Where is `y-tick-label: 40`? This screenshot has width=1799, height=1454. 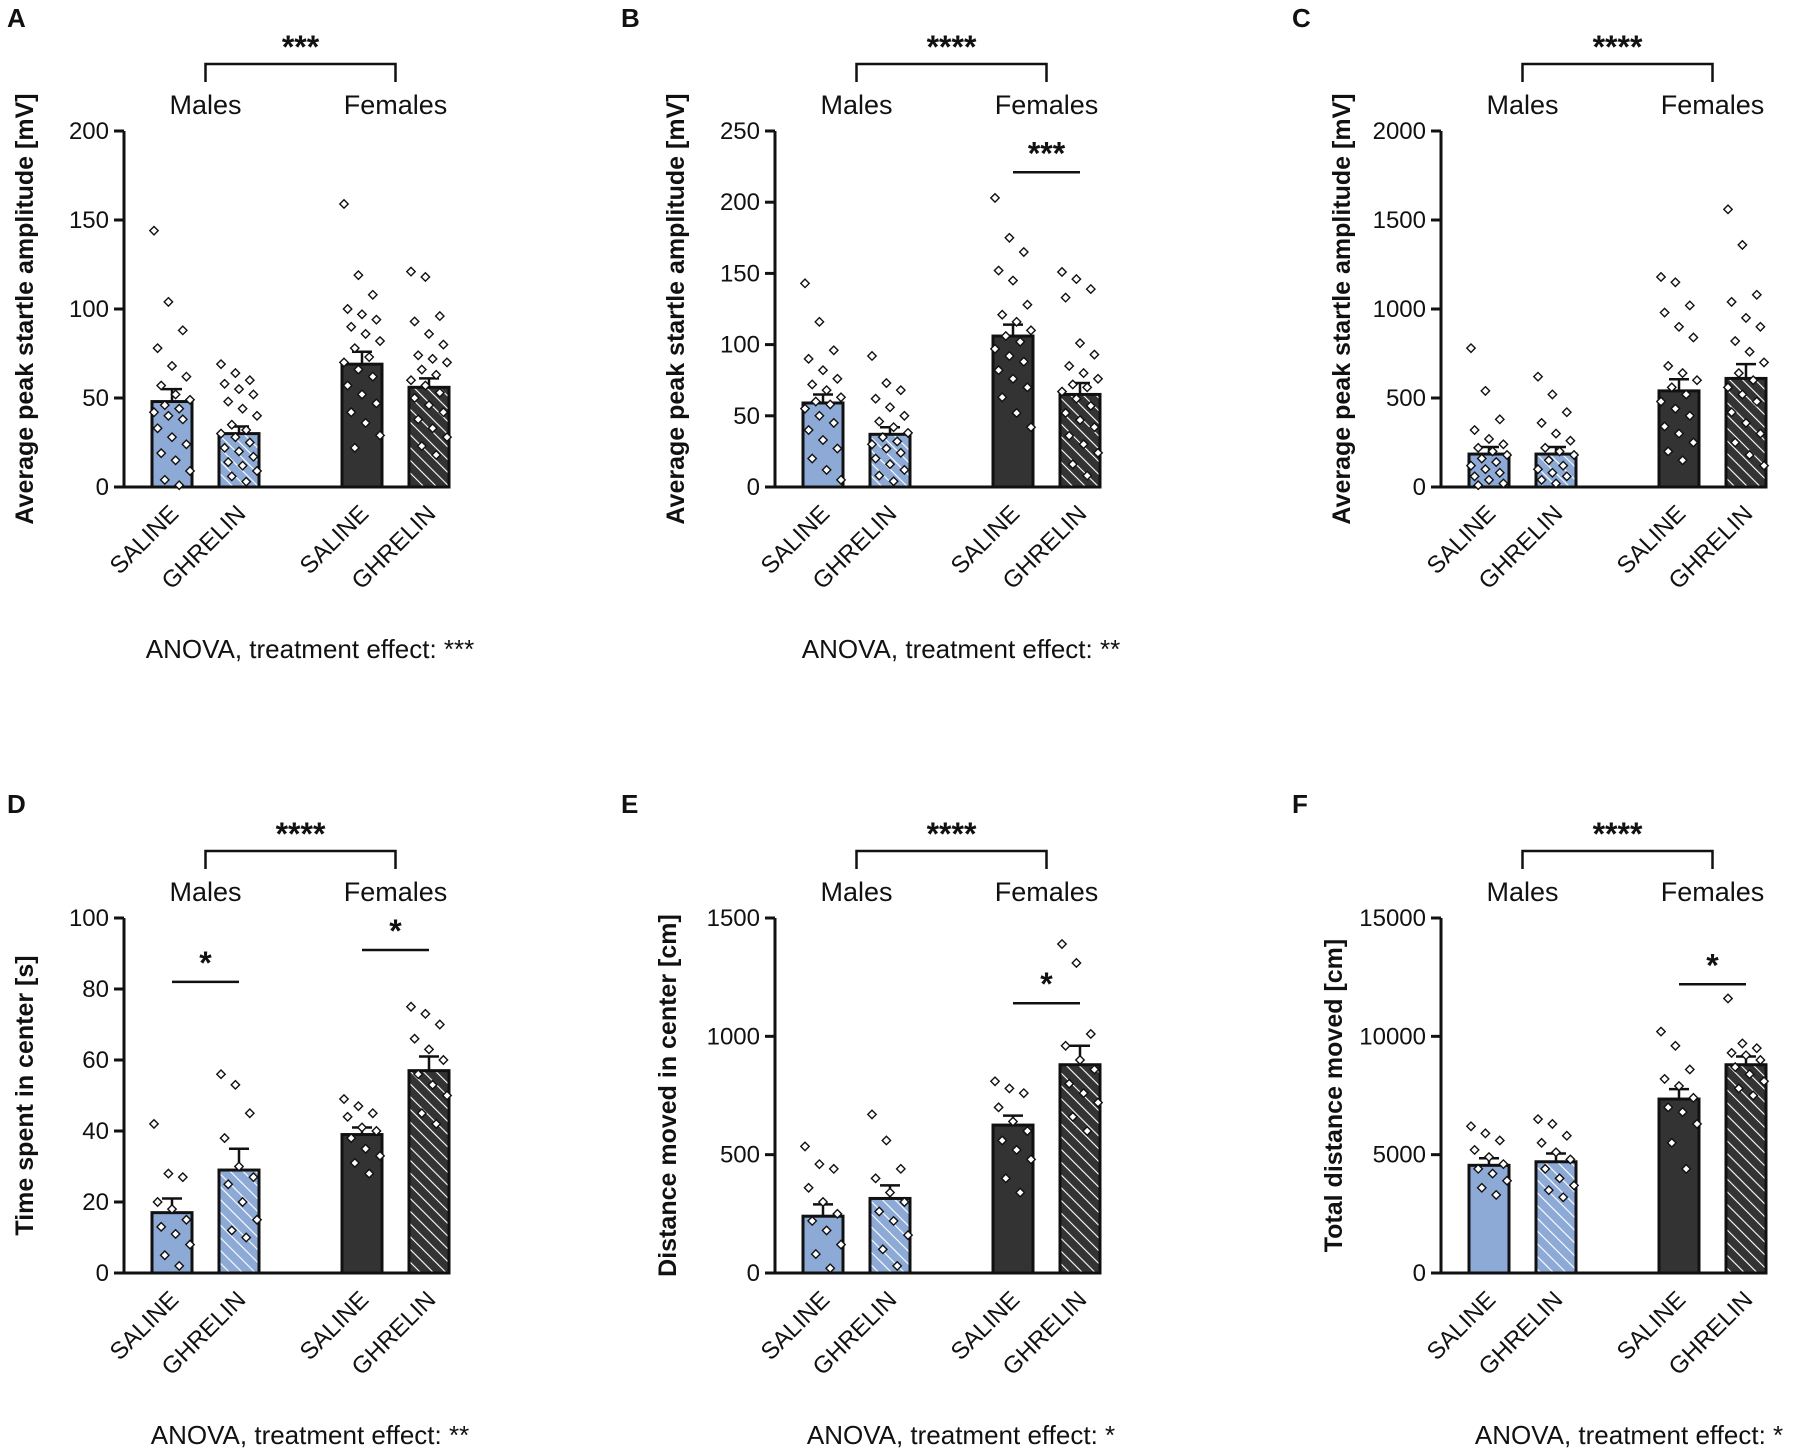
y-tick-label: 40 is located at coordinates (95, 1131).